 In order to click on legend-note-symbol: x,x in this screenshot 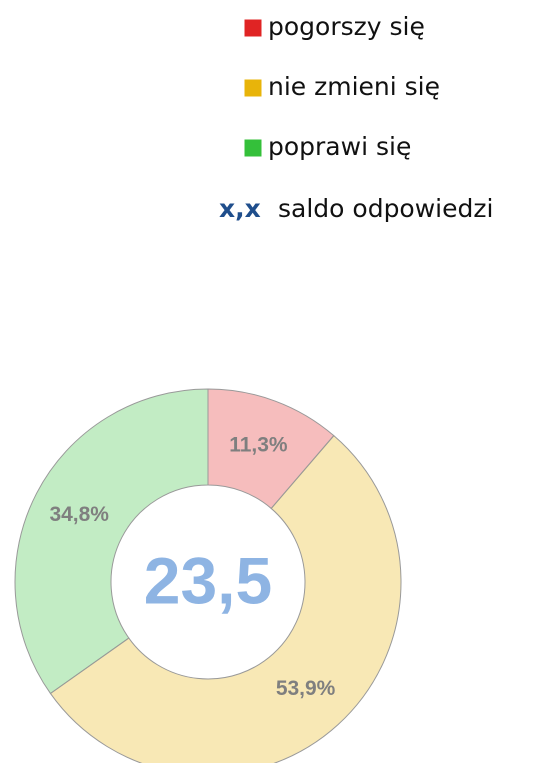, I will do `click(240, 208)`.